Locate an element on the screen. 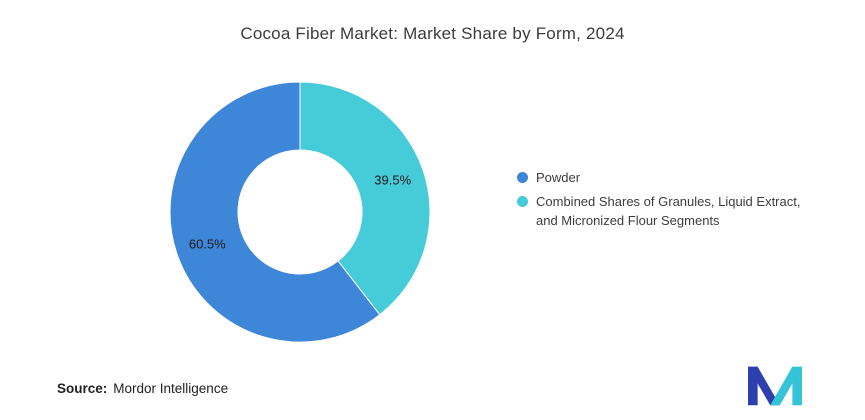 The width and height of the screenshot is (865, 420). legend-label: Powder is located at coordinates (558, 177).